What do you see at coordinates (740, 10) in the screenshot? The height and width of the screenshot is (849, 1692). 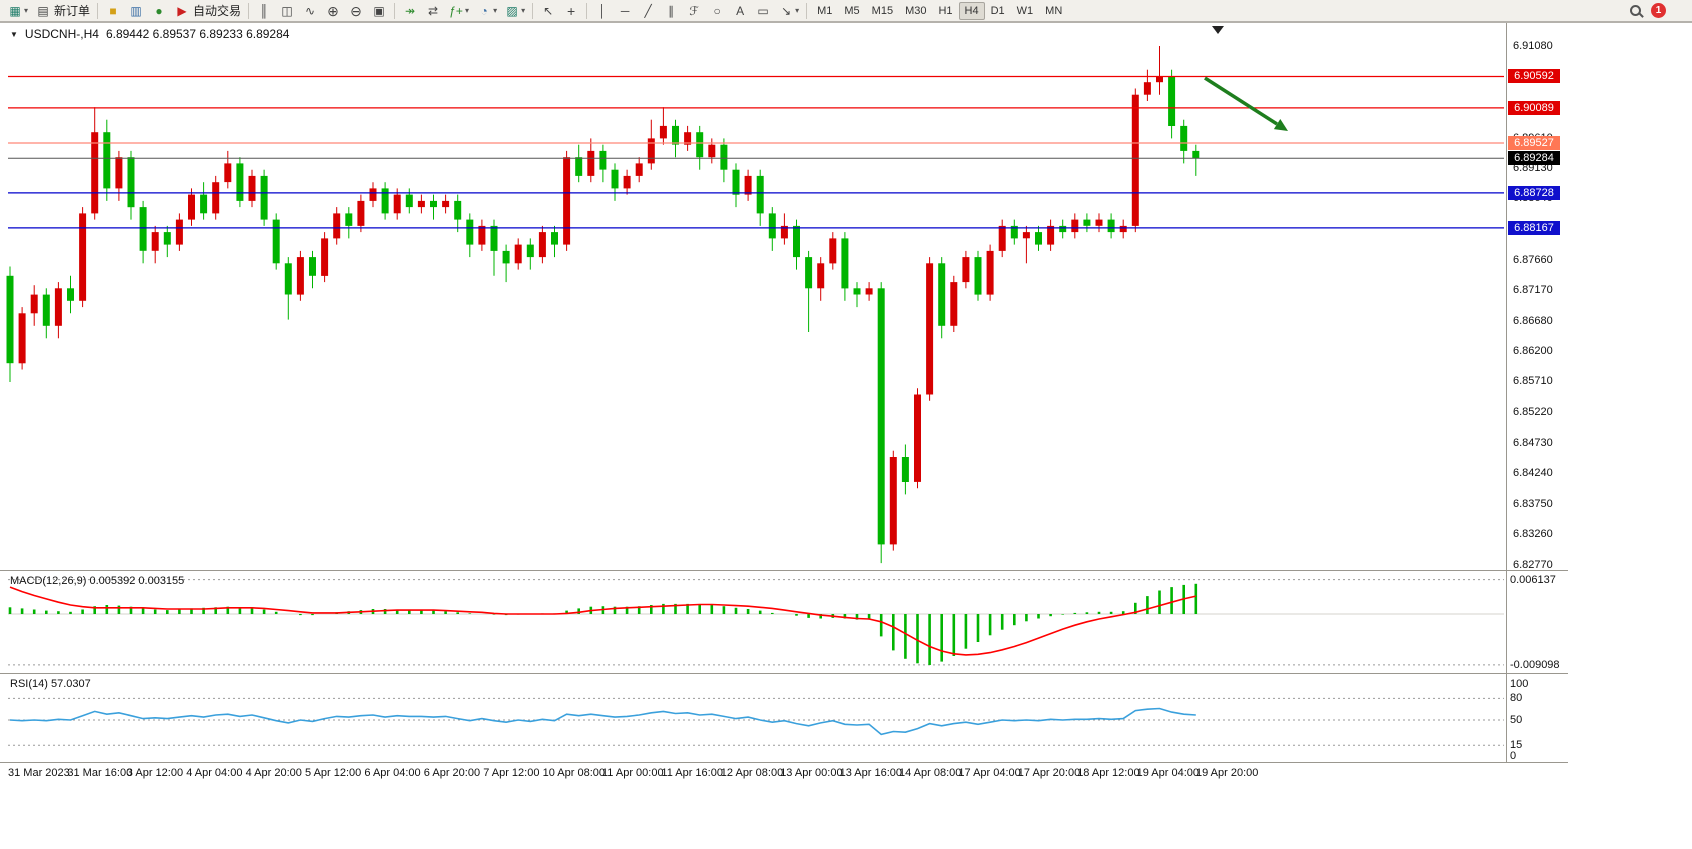 I see `text-button: A` at bounding box center [740, 10].